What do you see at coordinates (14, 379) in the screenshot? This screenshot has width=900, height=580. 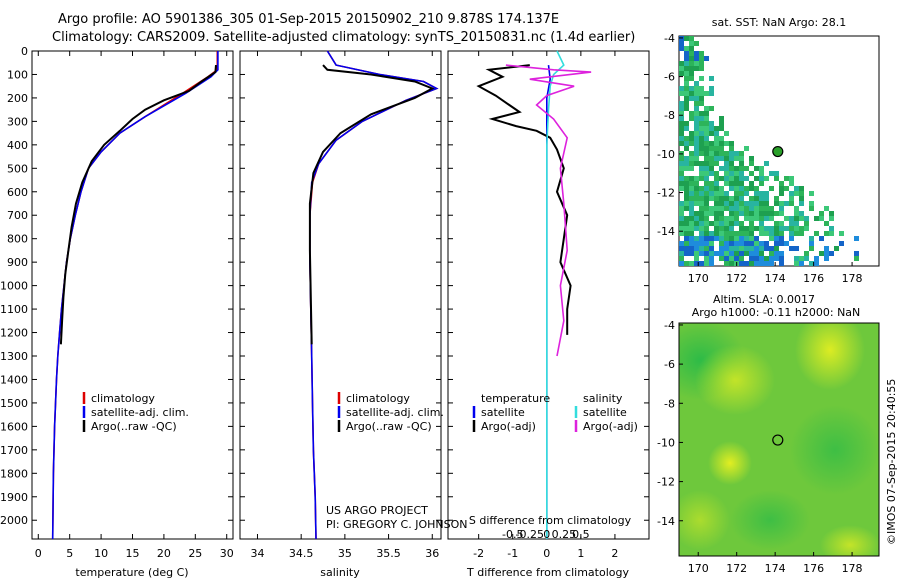 I see `y-tick-label: 1400` at bounding box center [14, 379].